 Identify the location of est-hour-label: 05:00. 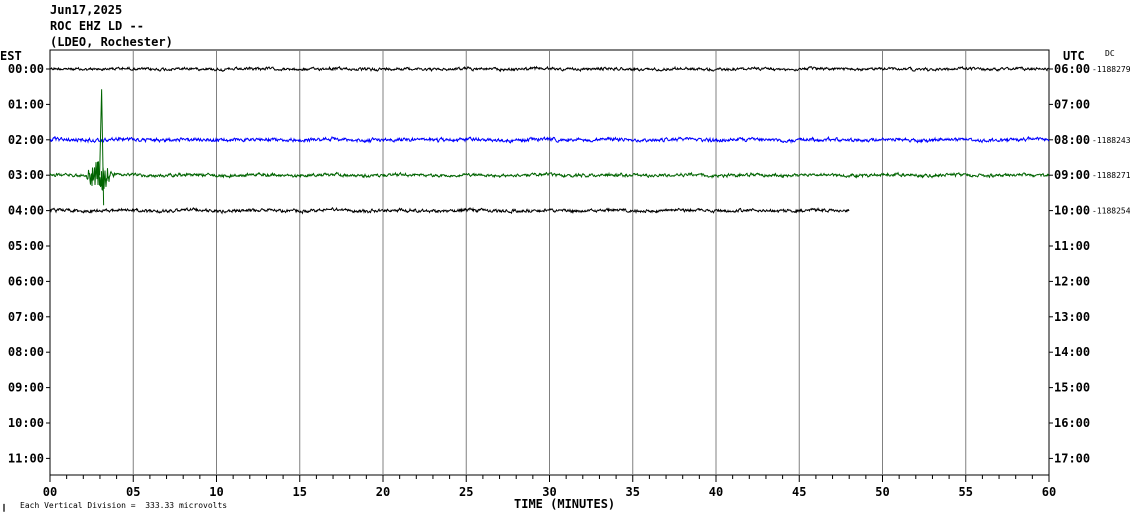
(26, 246).